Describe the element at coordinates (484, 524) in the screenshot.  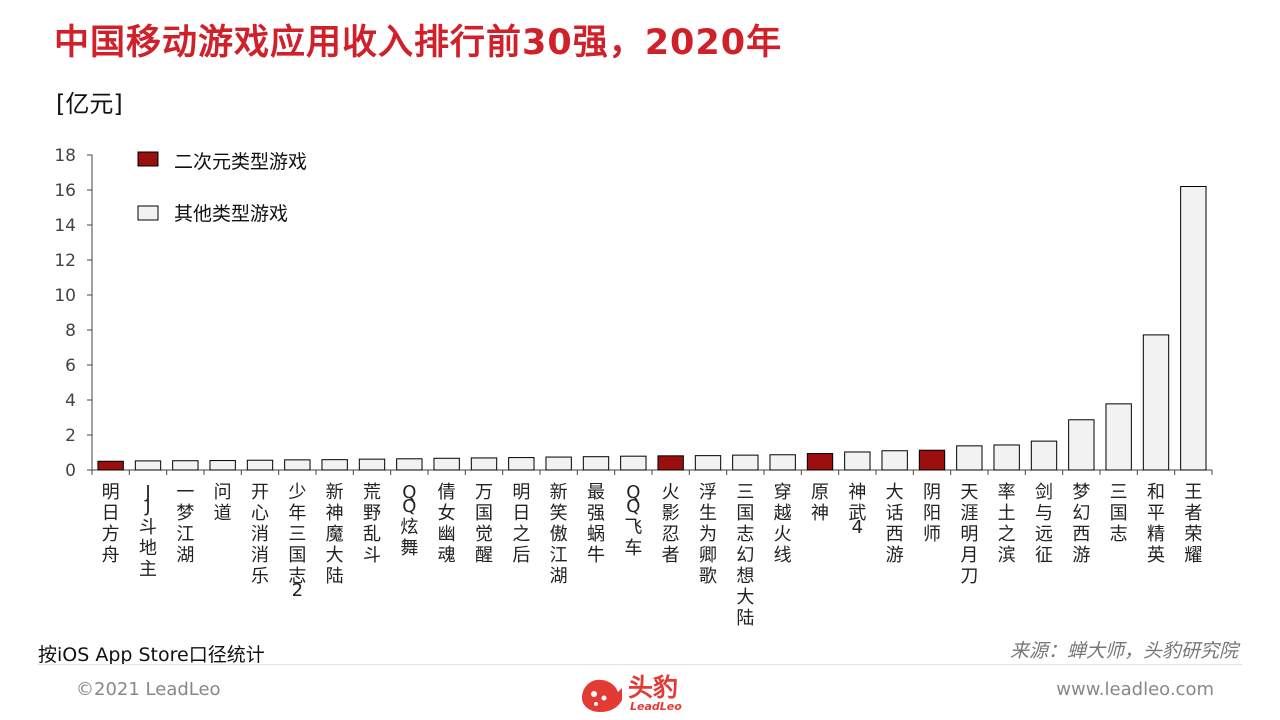
I see `x-tick-label: 万国觉醒` at that location.